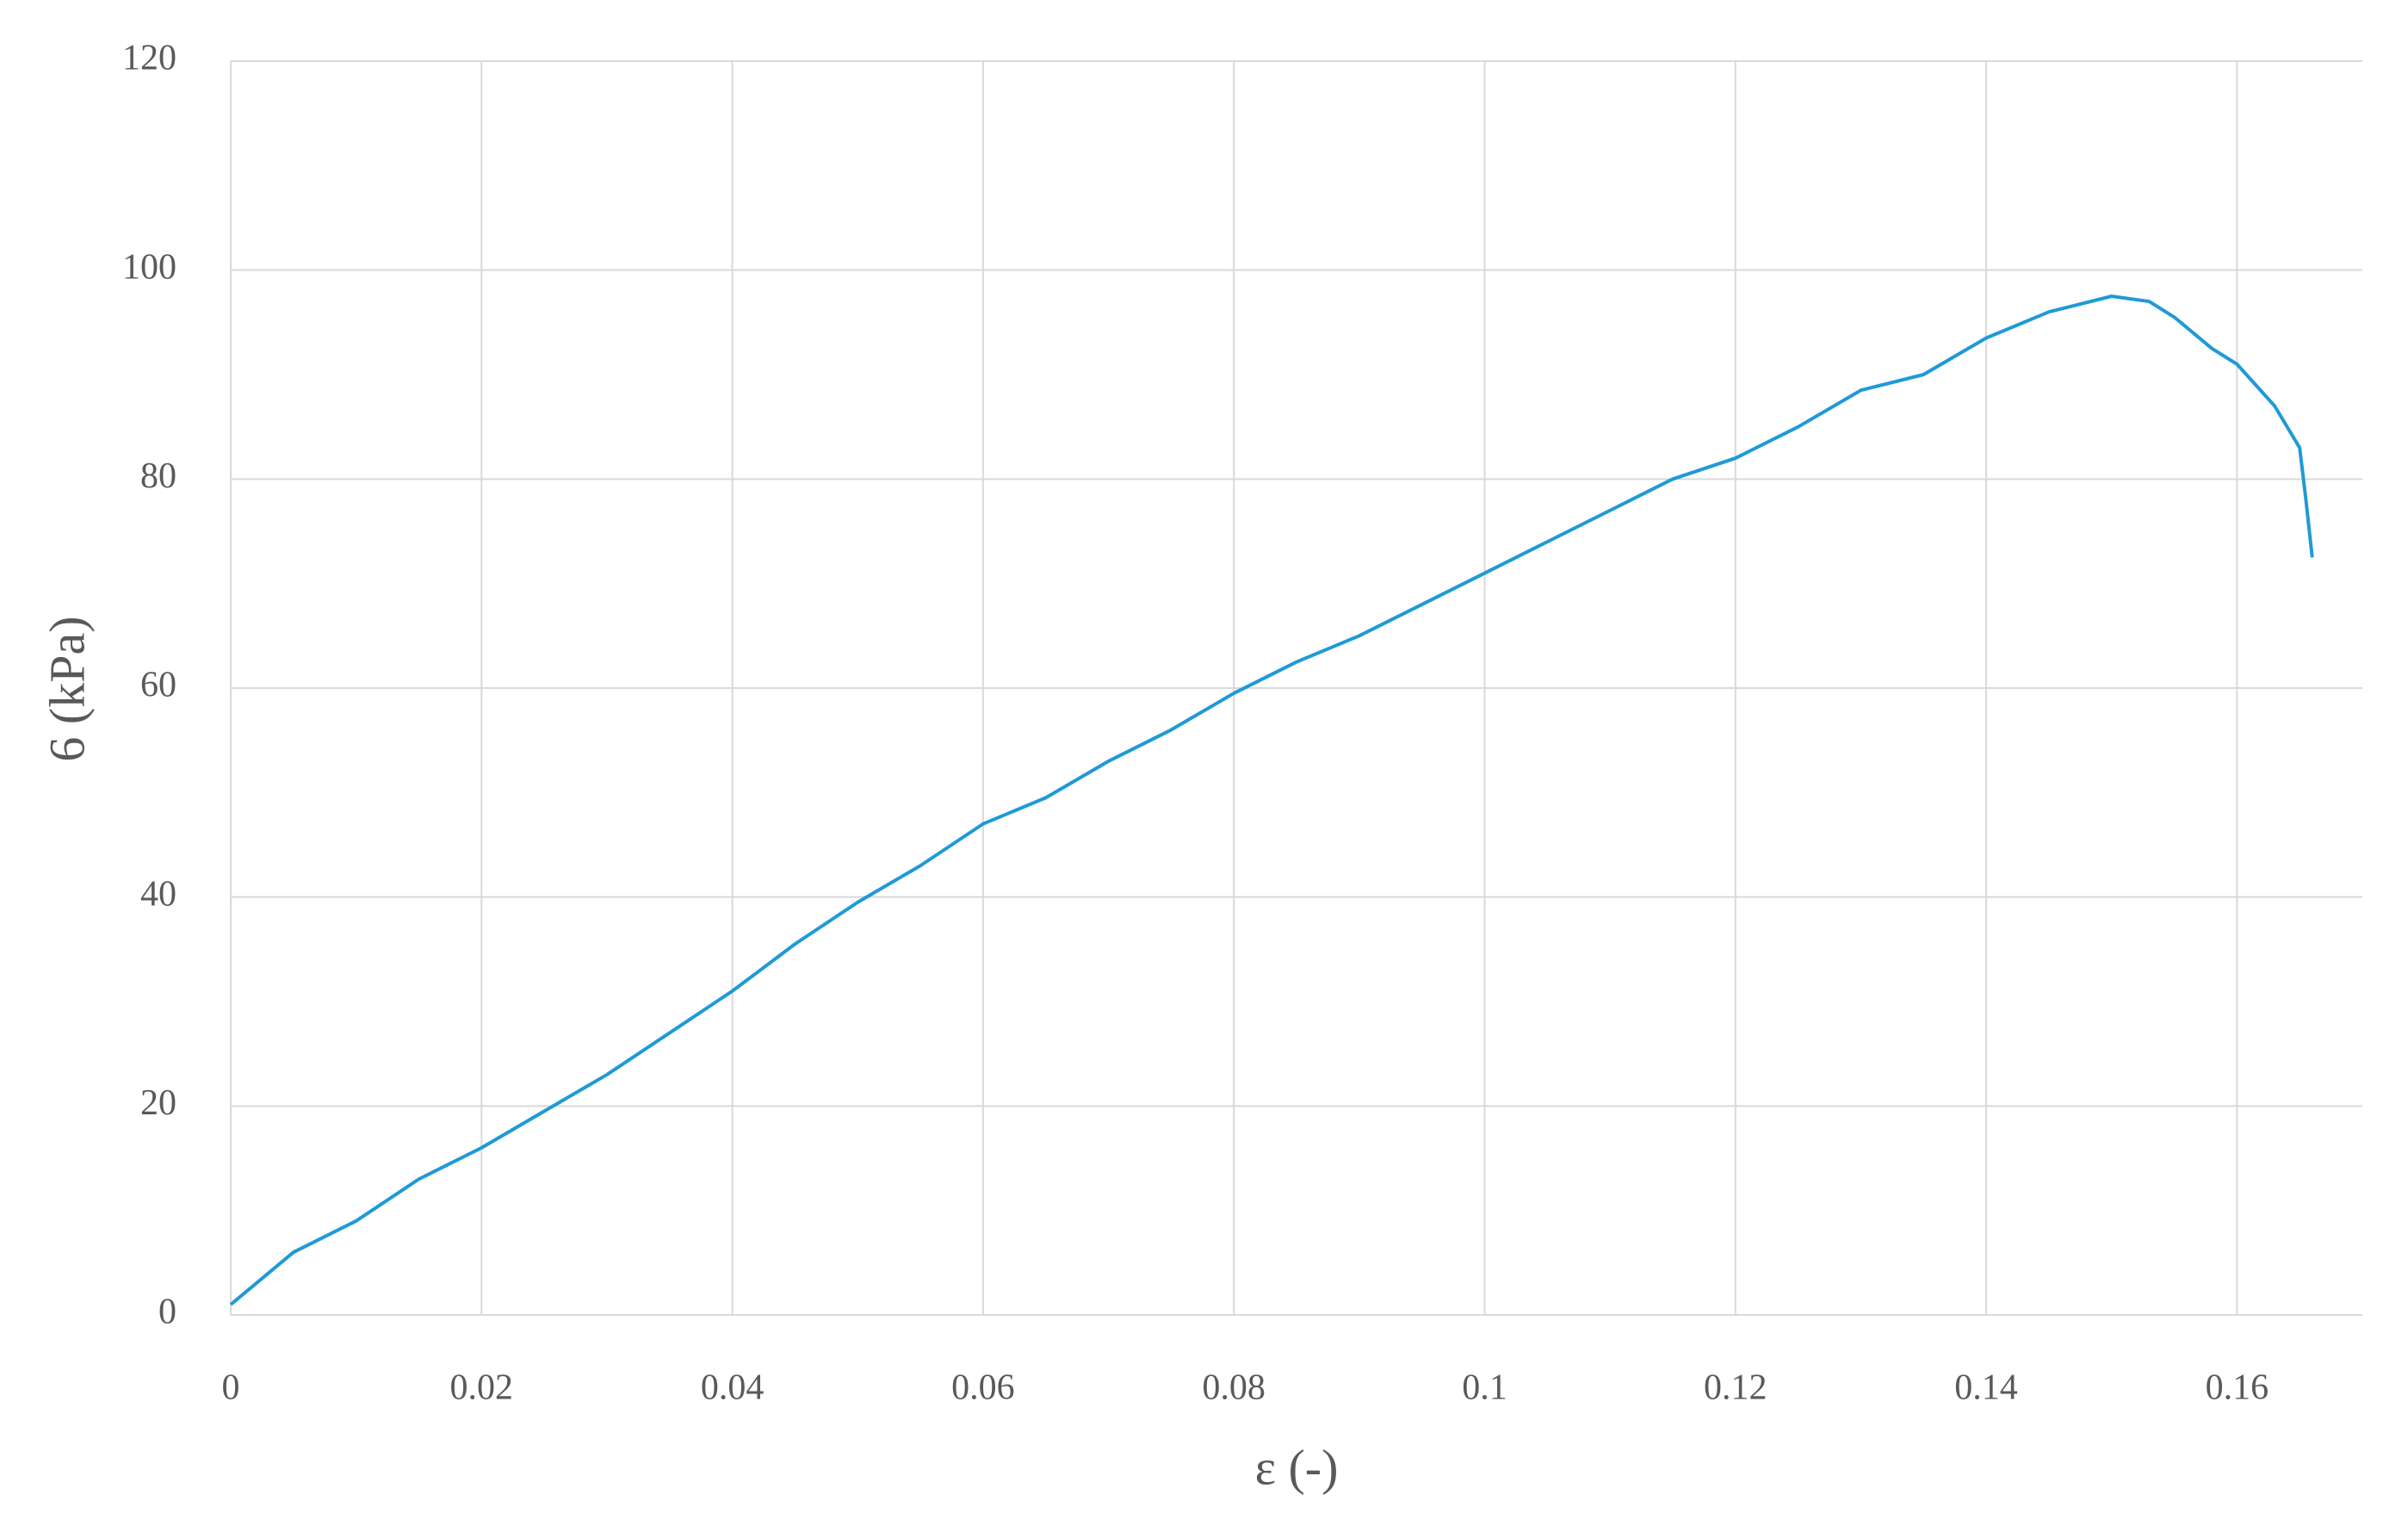 This screenshot has width=2408, height=1532. Describe the element at coordinates (2237, 1388) in the screenshot. I see `x-tick-label: 0.16` at that location.